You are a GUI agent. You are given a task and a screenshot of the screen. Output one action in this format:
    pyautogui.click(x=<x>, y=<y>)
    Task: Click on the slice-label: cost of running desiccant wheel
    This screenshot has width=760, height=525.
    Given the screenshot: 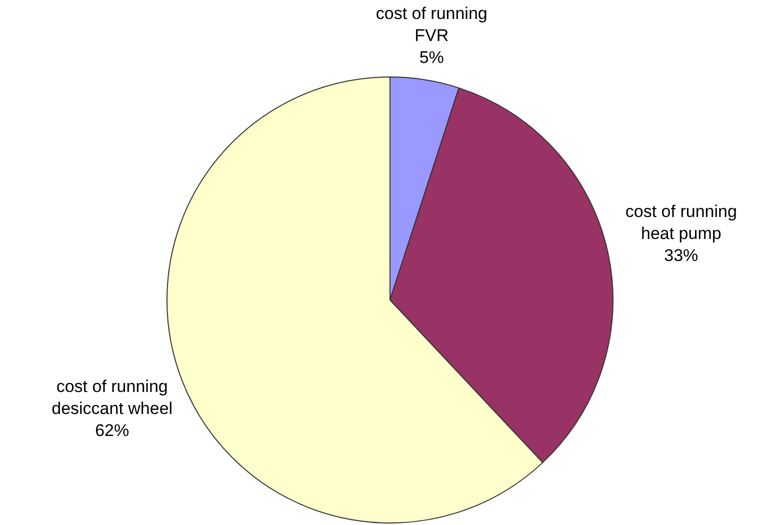 What is the action you would take?
    pyautogui.click(x=112, y=398)
    